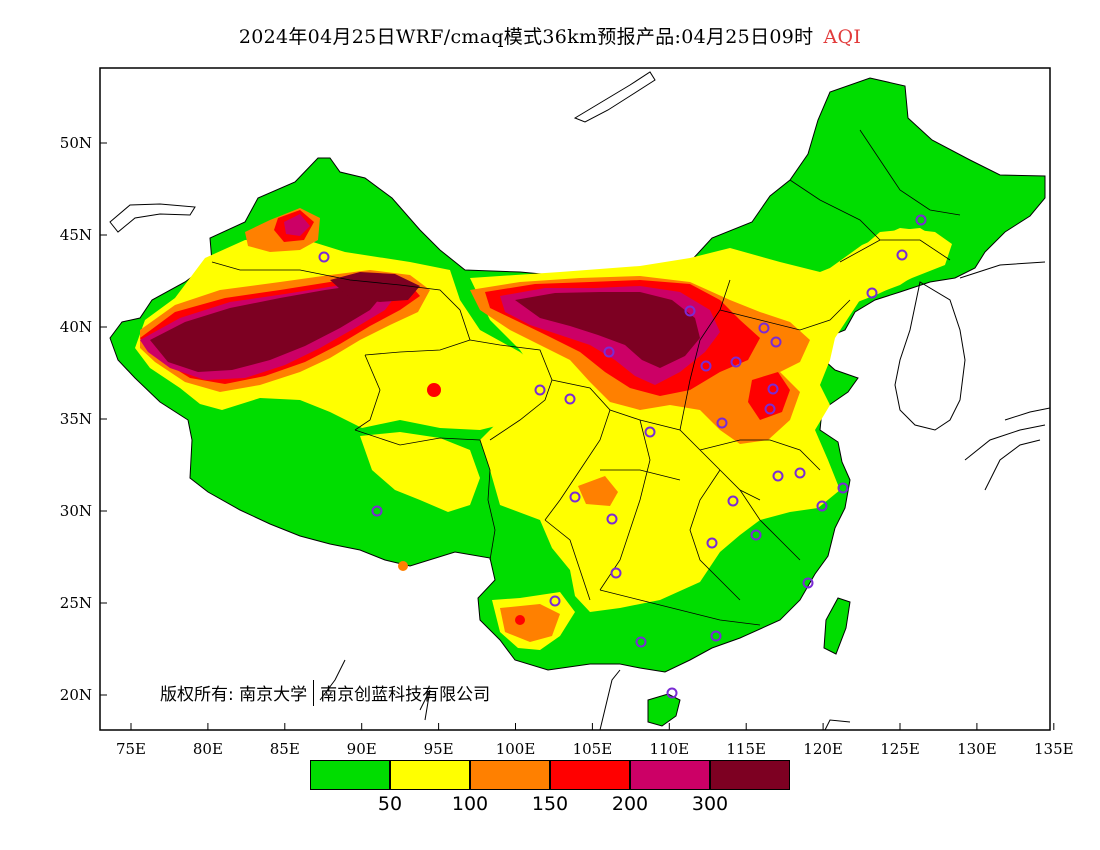 Image resolution: width=1100 pixels, height=850 pixels. I want to click on lon-tick-label: 120E, so click(823, 749).